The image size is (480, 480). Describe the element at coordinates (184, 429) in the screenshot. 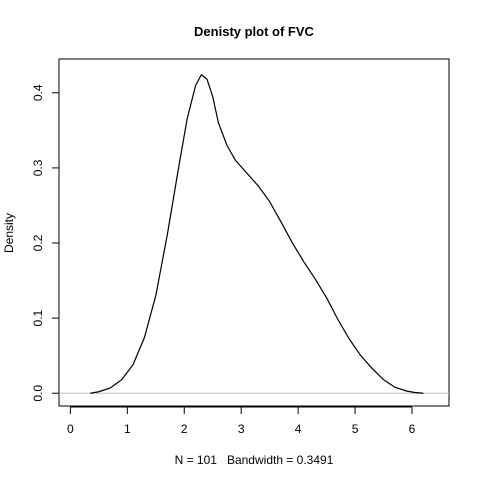

I see `x-tick-label: 2` at that location.